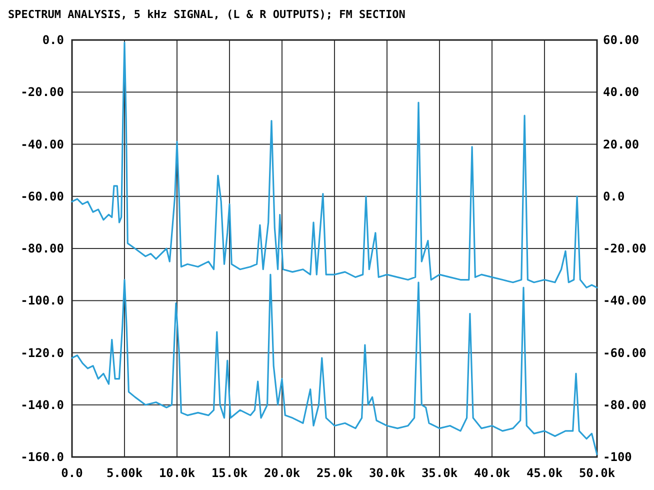 The image size is (654, 490). I want to click on x-tick-label: 25.0k, so click(335, 473).